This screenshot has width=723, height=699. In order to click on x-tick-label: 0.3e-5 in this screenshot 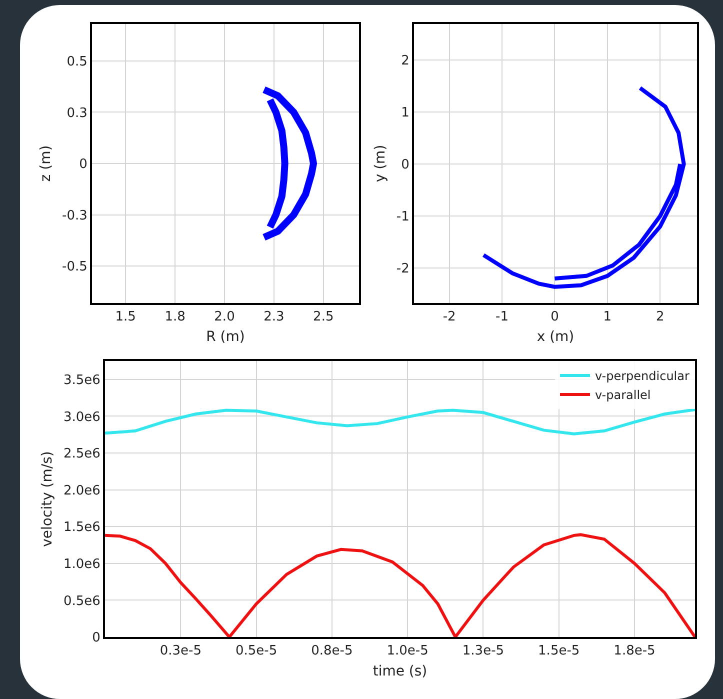, I will do `click(181, 651)`.